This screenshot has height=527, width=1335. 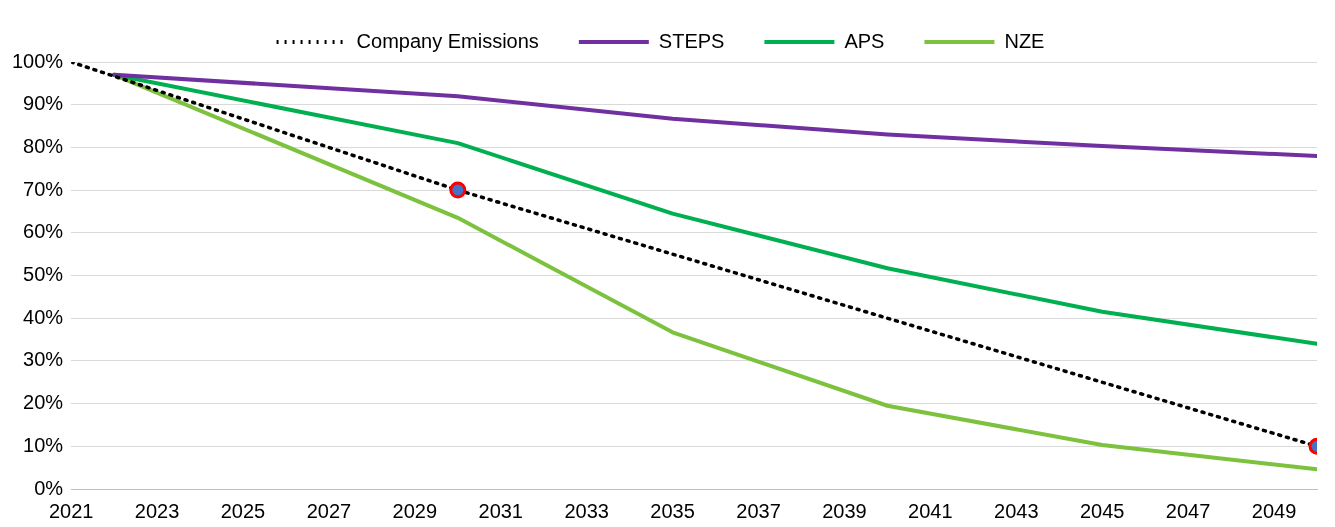 What do you see at coordinates (930, 510) in the screenshot?
I see `x-tick-label: 2041` at bounding box center [930, 510].